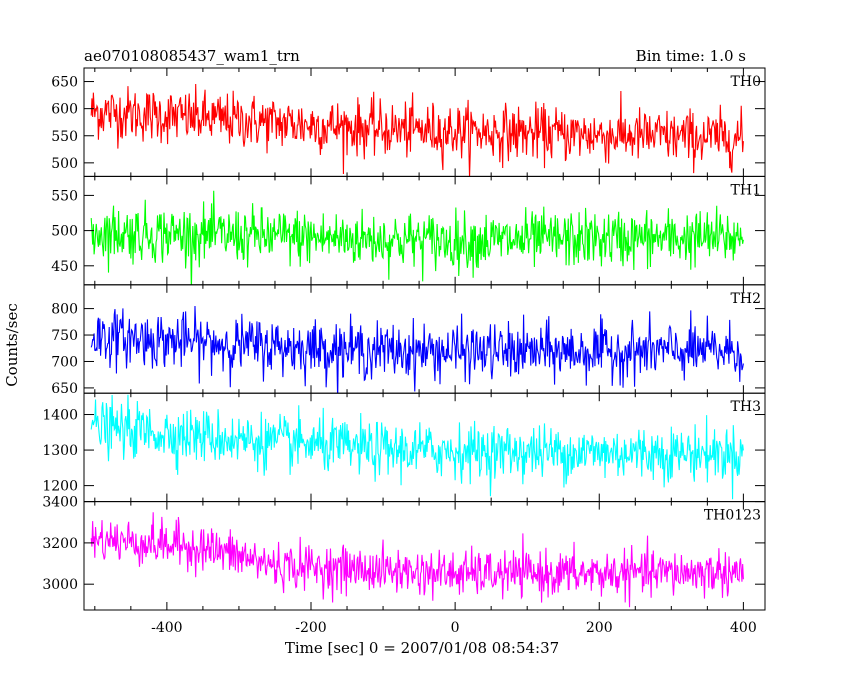  Describe the element at coordinates (64, 310) in the screenshot. I see `y-tick-label: 800` at that location.